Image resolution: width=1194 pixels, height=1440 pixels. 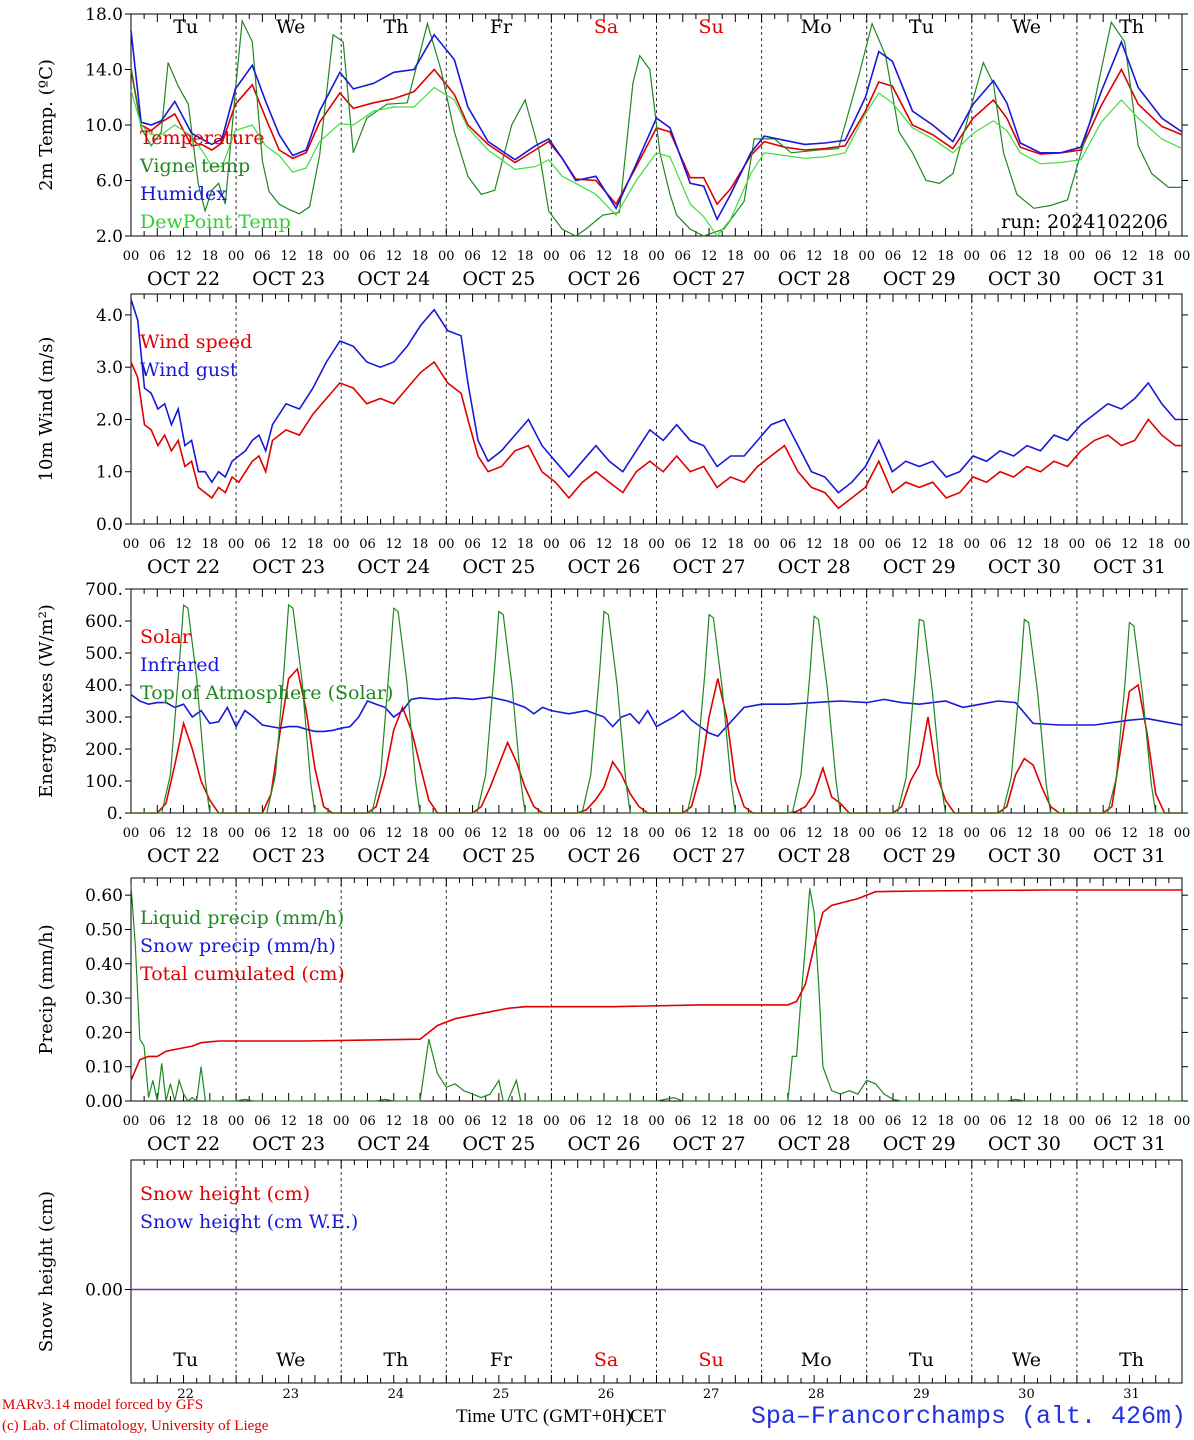 I want to click on y-axis-title: 10m Wind (m/s), so click(x=46, y=409).